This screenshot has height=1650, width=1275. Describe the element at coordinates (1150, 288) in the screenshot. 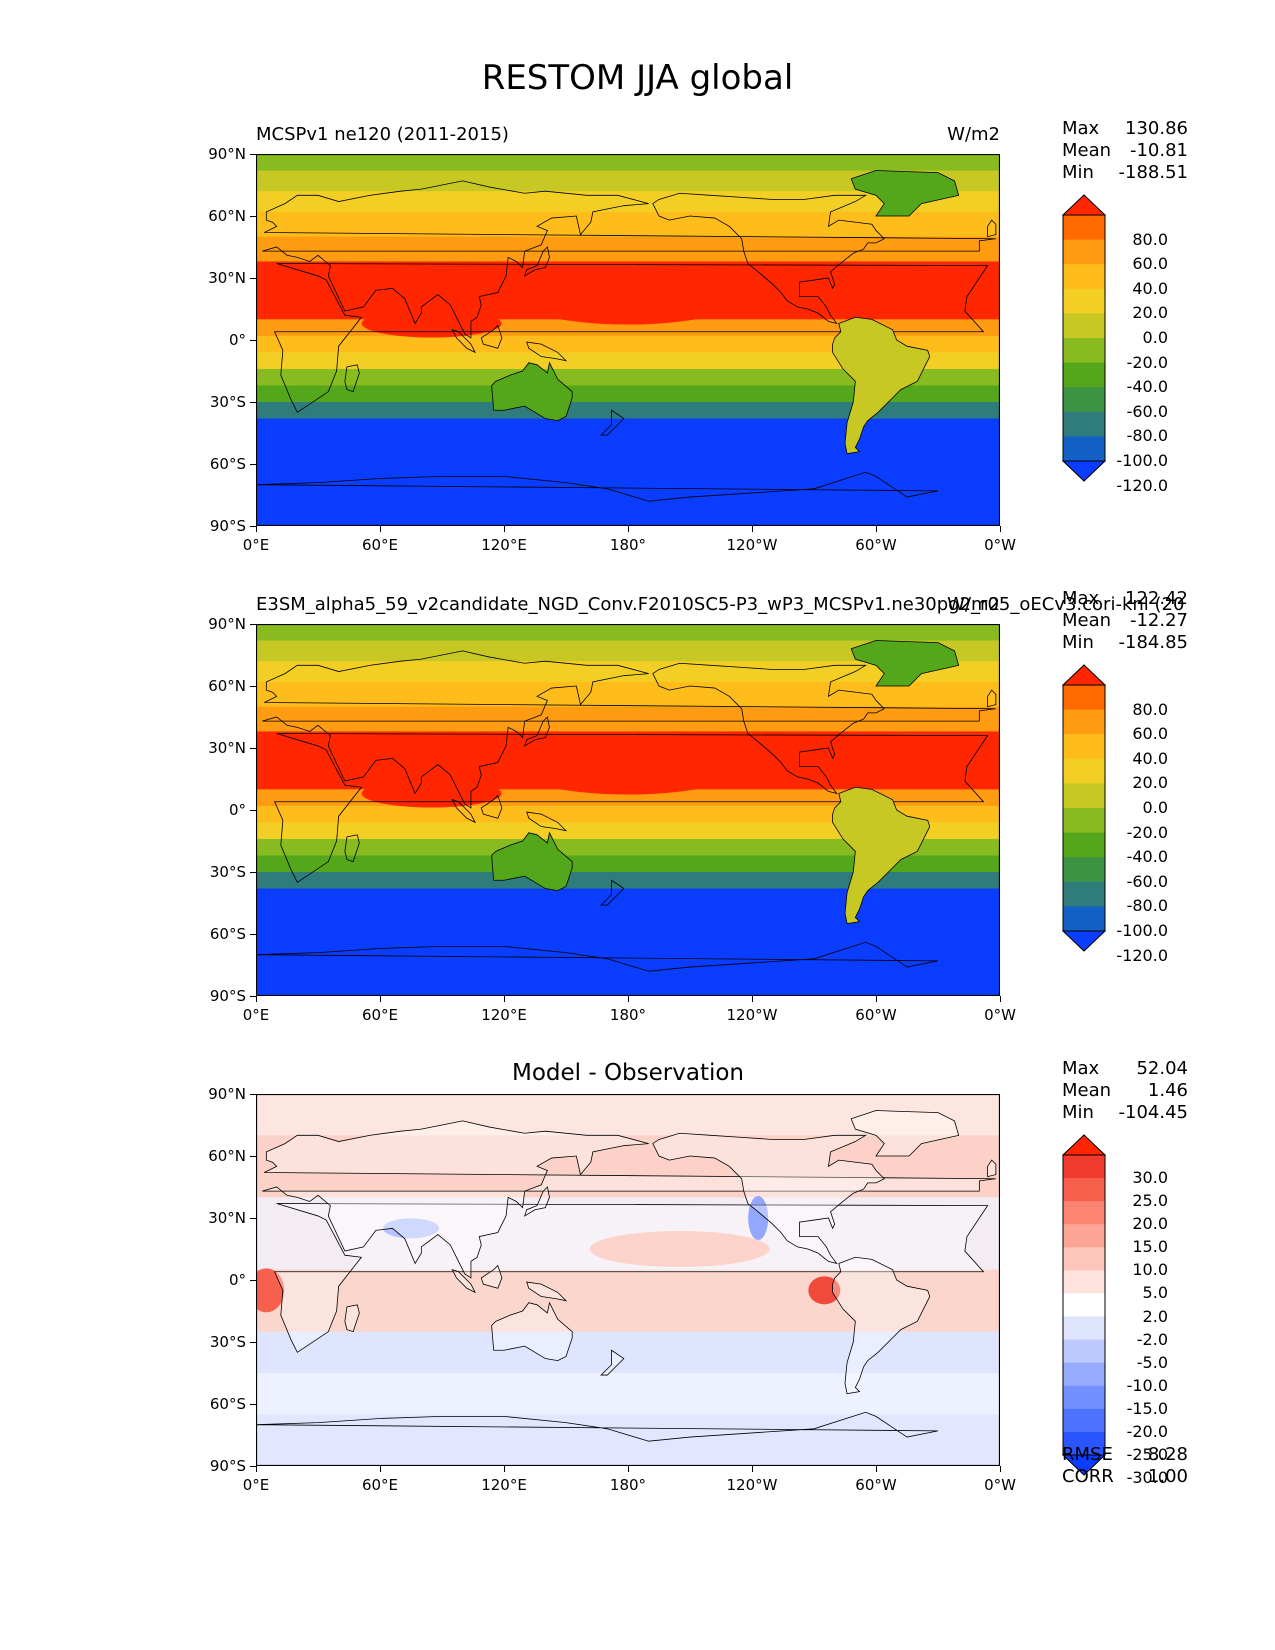

I see `colorbar-tick-label: 40.0` at that location.